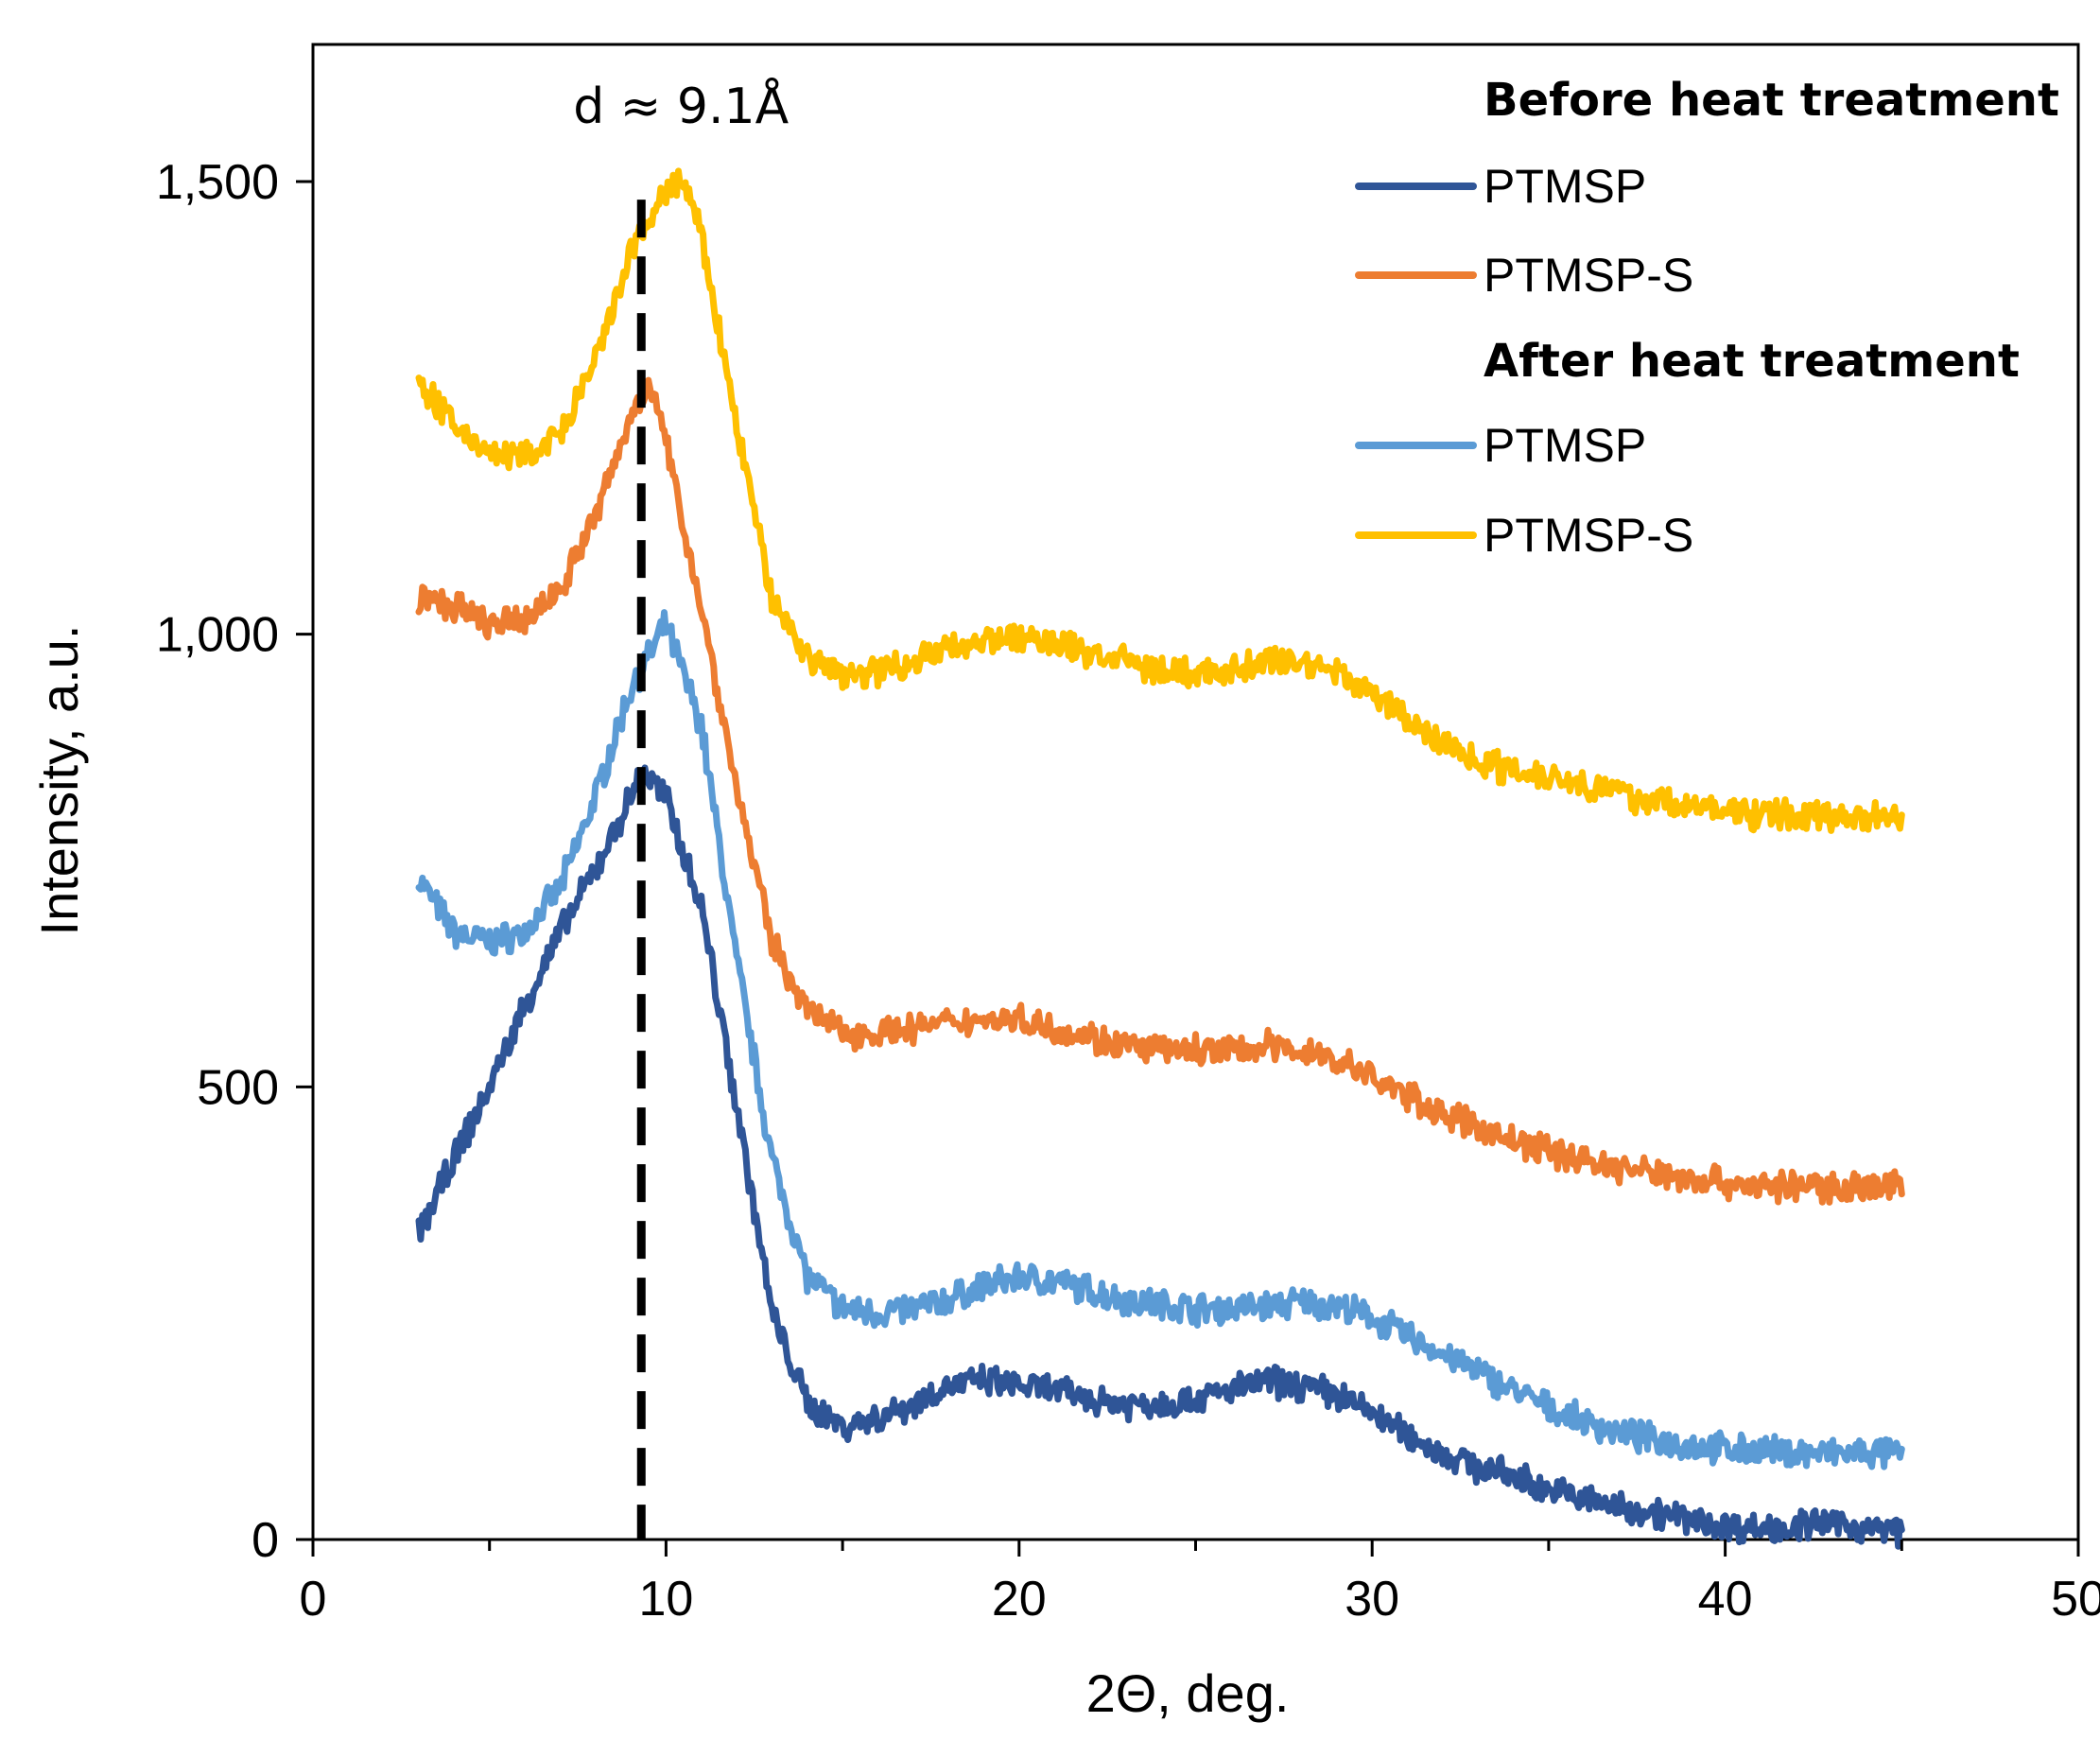 The height and width of the screenshot is (1740, 2100). I want to click on x-axis-title: 2Θ, deg., so click(1188, 1693).